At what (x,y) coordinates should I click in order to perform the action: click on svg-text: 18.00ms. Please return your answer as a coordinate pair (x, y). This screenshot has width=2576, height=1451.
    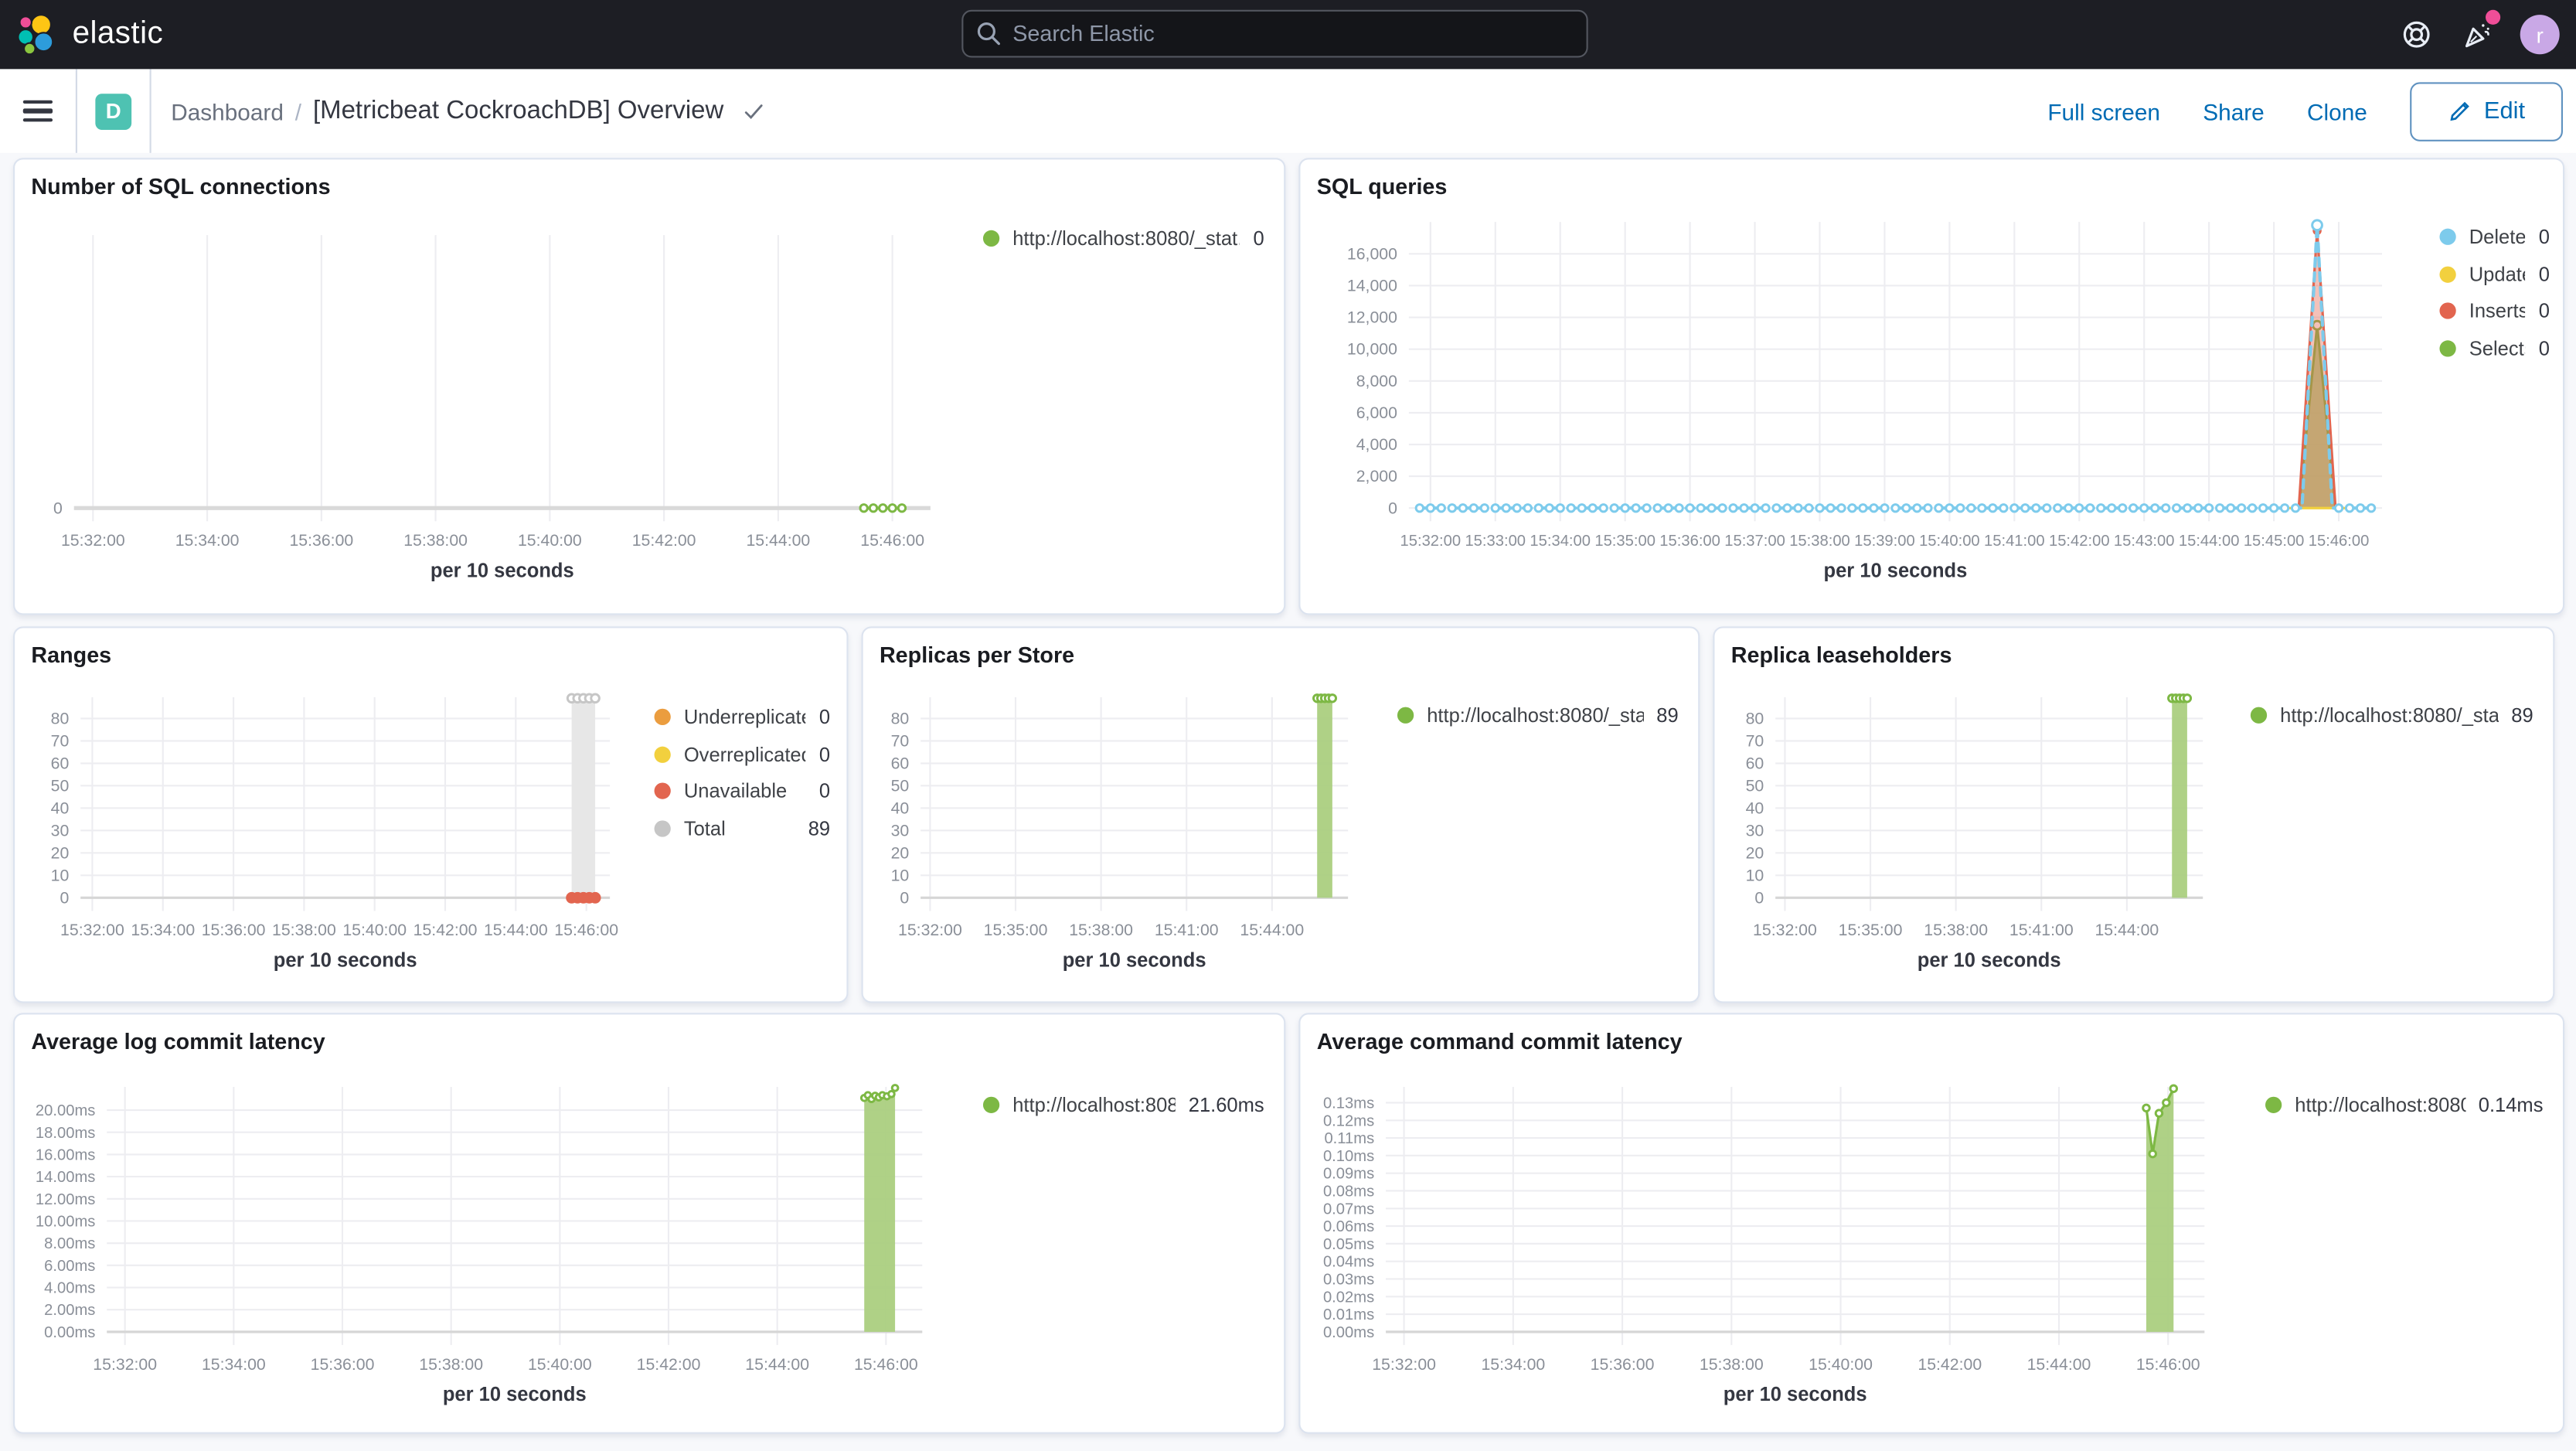
    Looking at the image, I should click on (65, 1133).